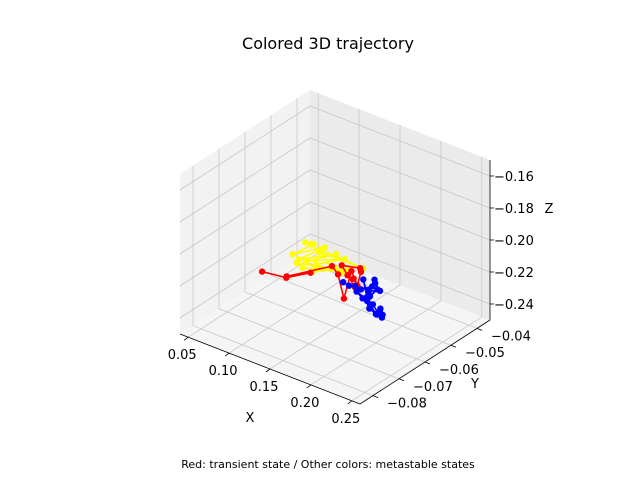 This screenshot has width=640, height=480. What do you see at coordinates (264, 387) in the screenshot?
I see `x-tick-label: 0.15` at bounding box center [264, 387].